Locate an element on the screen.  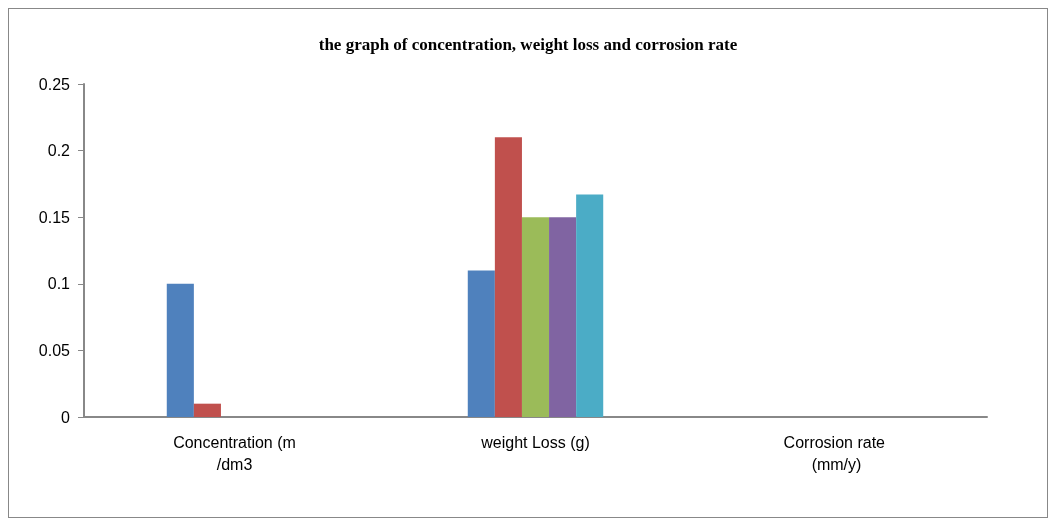
y-tick-label: 0.1 is located at coordinates (59, 284).